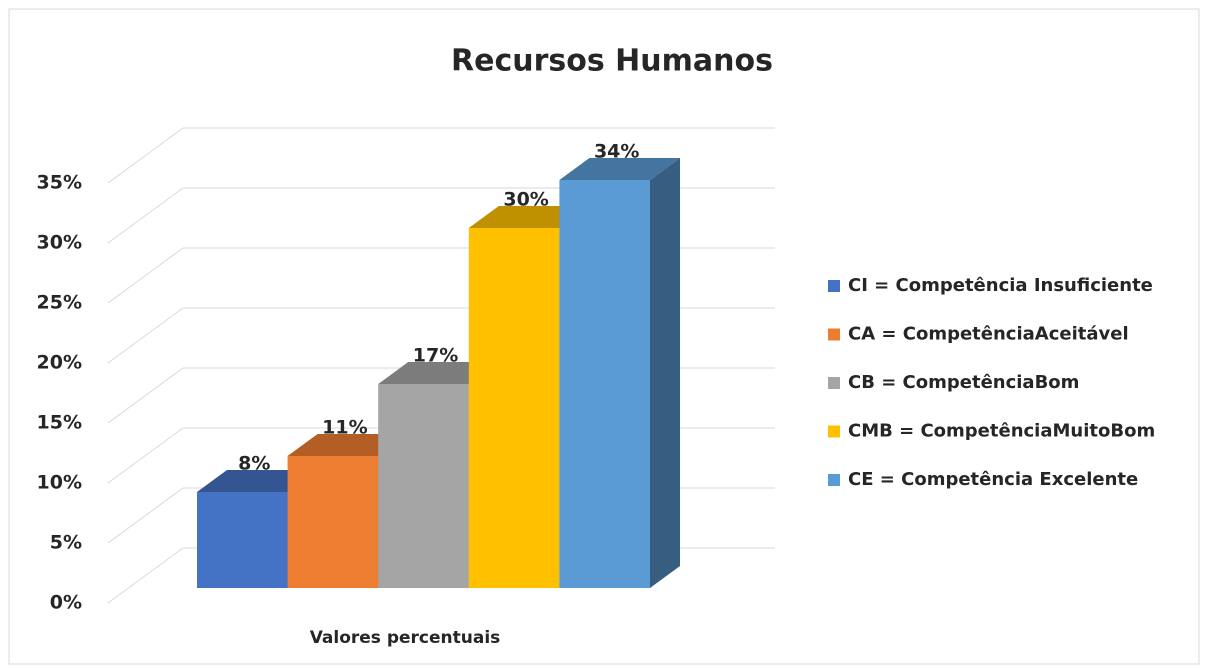  I want to click on y-tick-label: 0%, so click(66, 603).